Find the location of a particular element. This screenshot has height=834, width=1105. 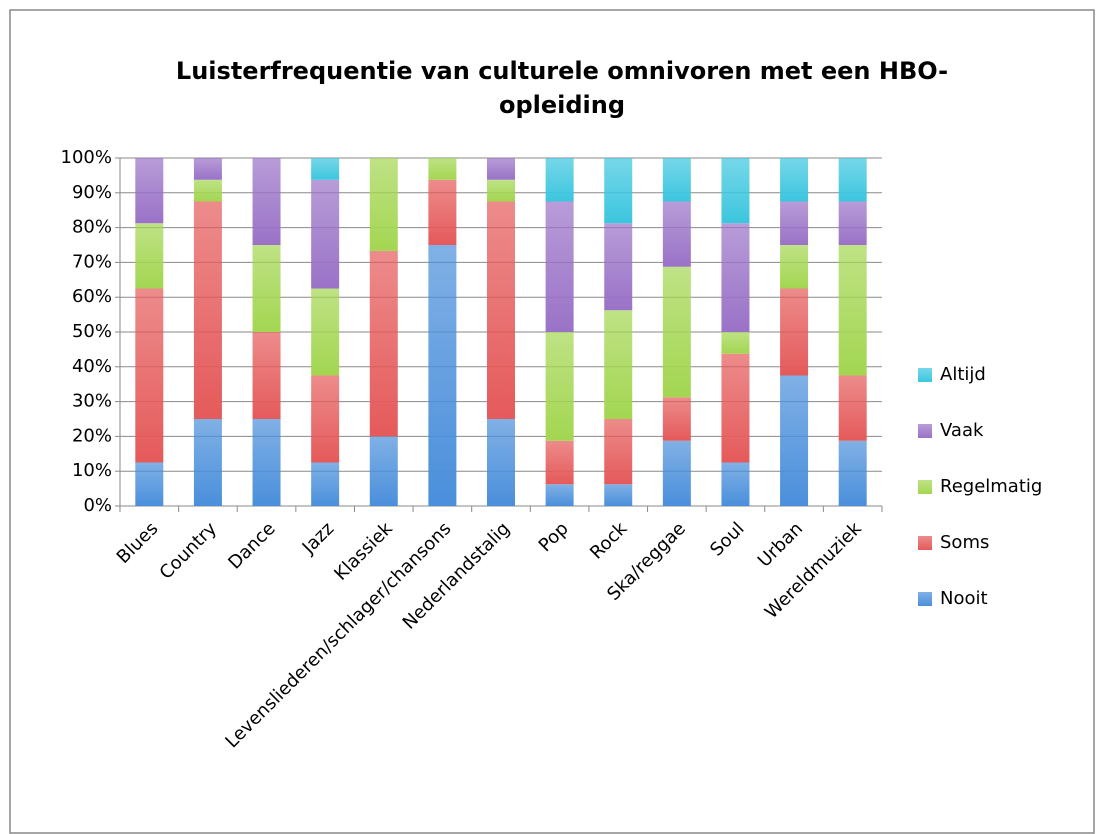

legend-label: Soms is located at coordinates (964, 542).